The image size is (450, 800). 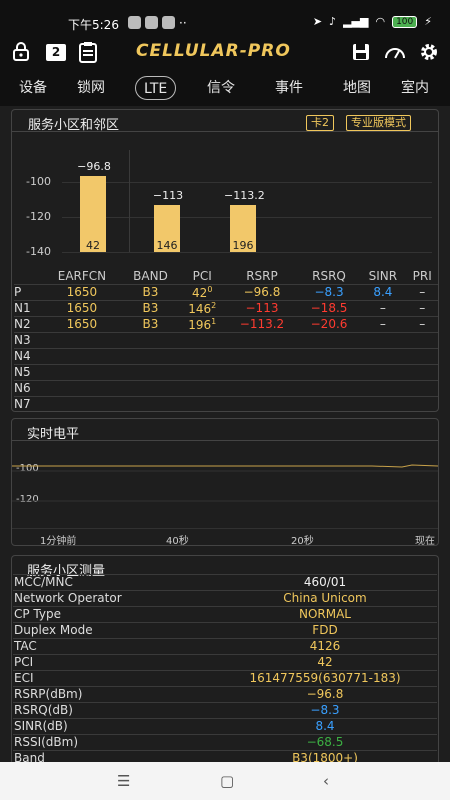 I want to click on x-tick: 1分钟前, so click(x=58, y=541).